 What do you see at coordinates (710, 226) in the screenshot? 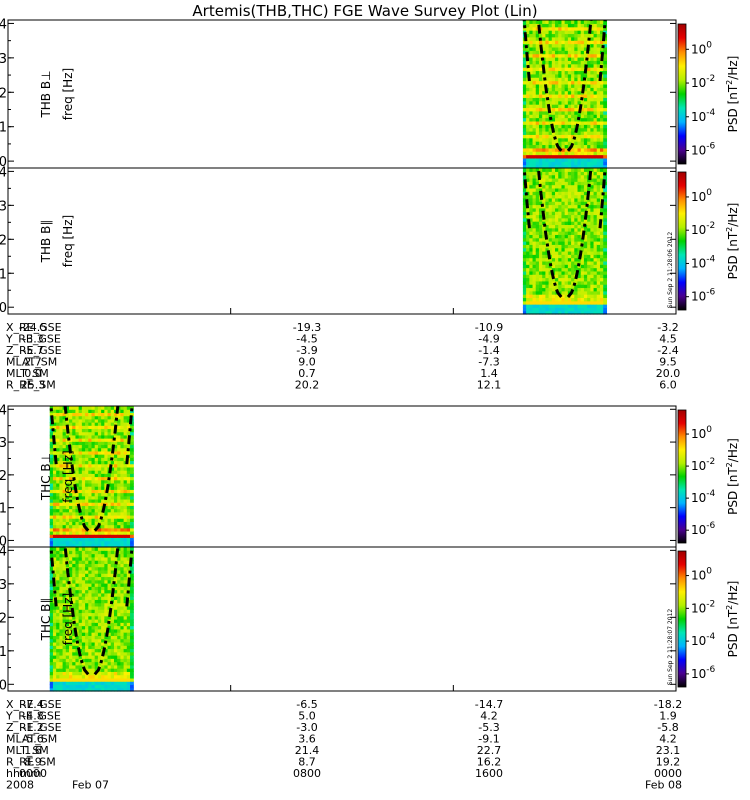
I see `colorbar-tick-exp: -2` at bounding box center [710, 226].